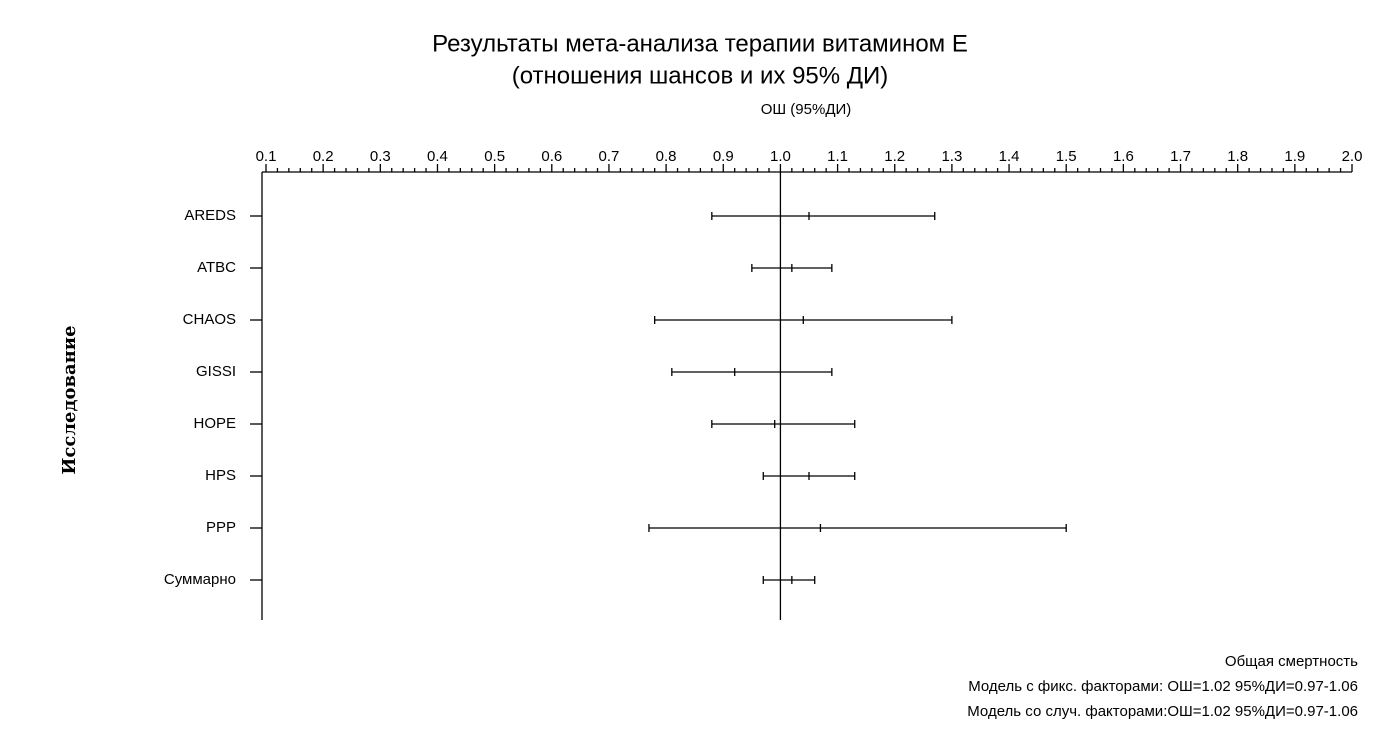  I want to click on y-tick-label: PPP, so click(221, 527).